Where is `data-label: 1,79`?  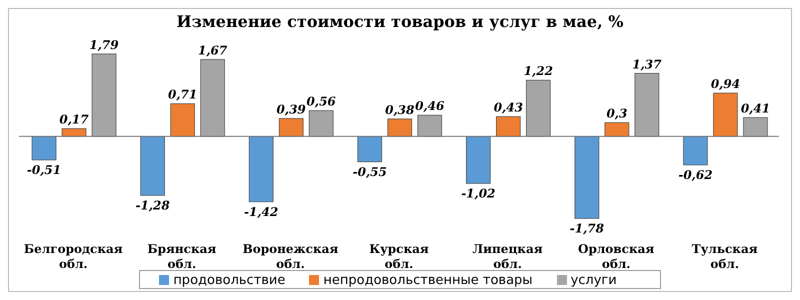 data-label: 1,79 is located at coordinates (104, 45).